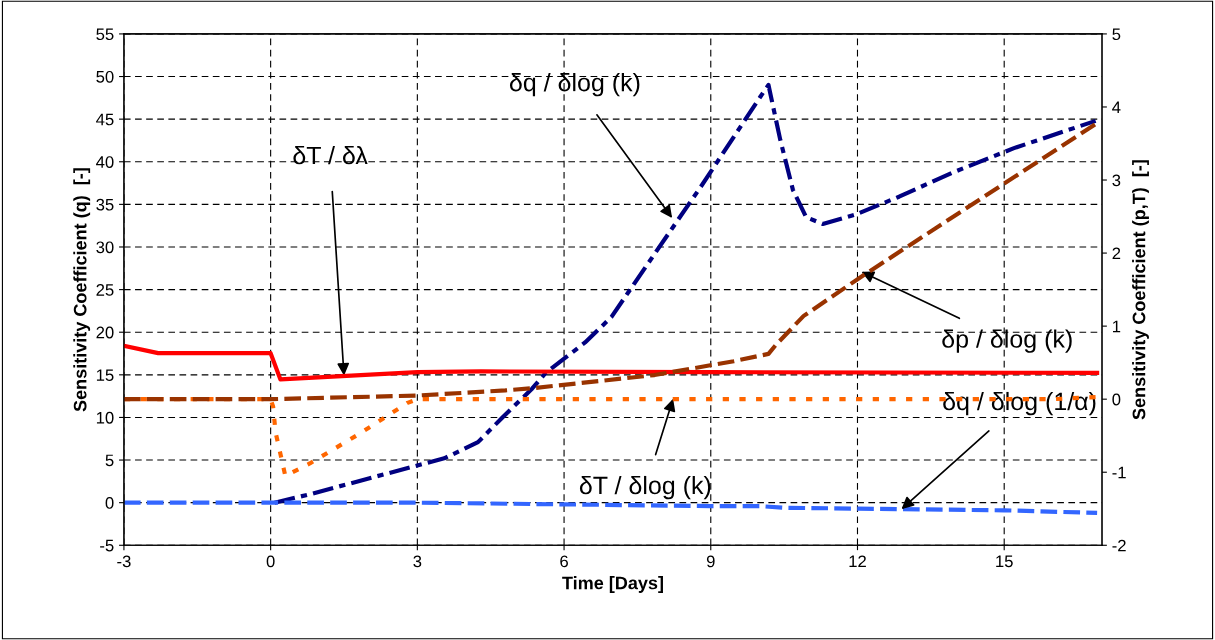  I want to click on x-tick-label: 15, so click(1004, 561).